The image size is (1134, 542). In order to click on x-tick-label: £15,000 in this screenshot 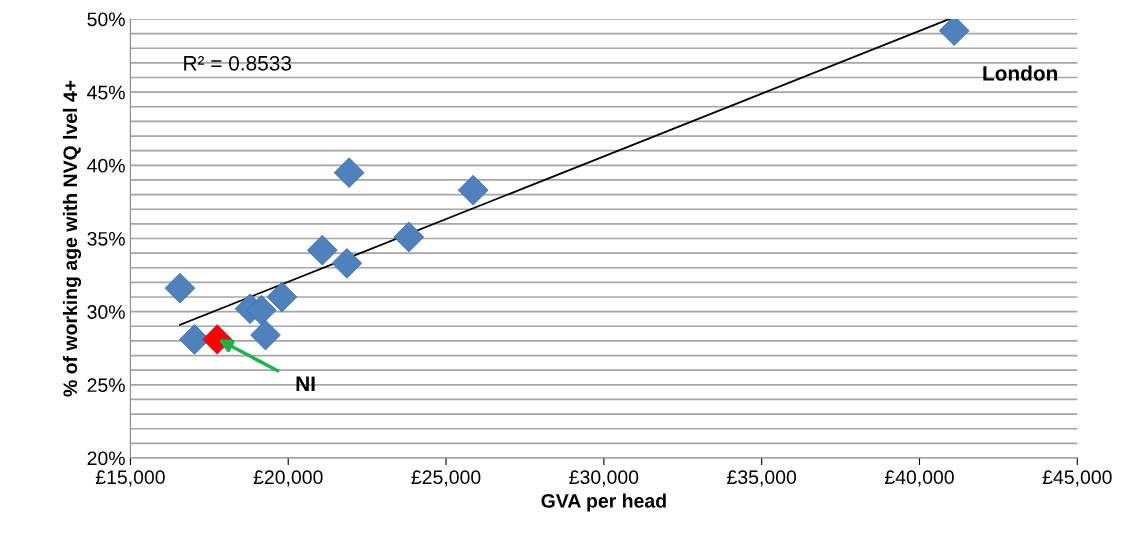, I will do `click(130, 478)`.